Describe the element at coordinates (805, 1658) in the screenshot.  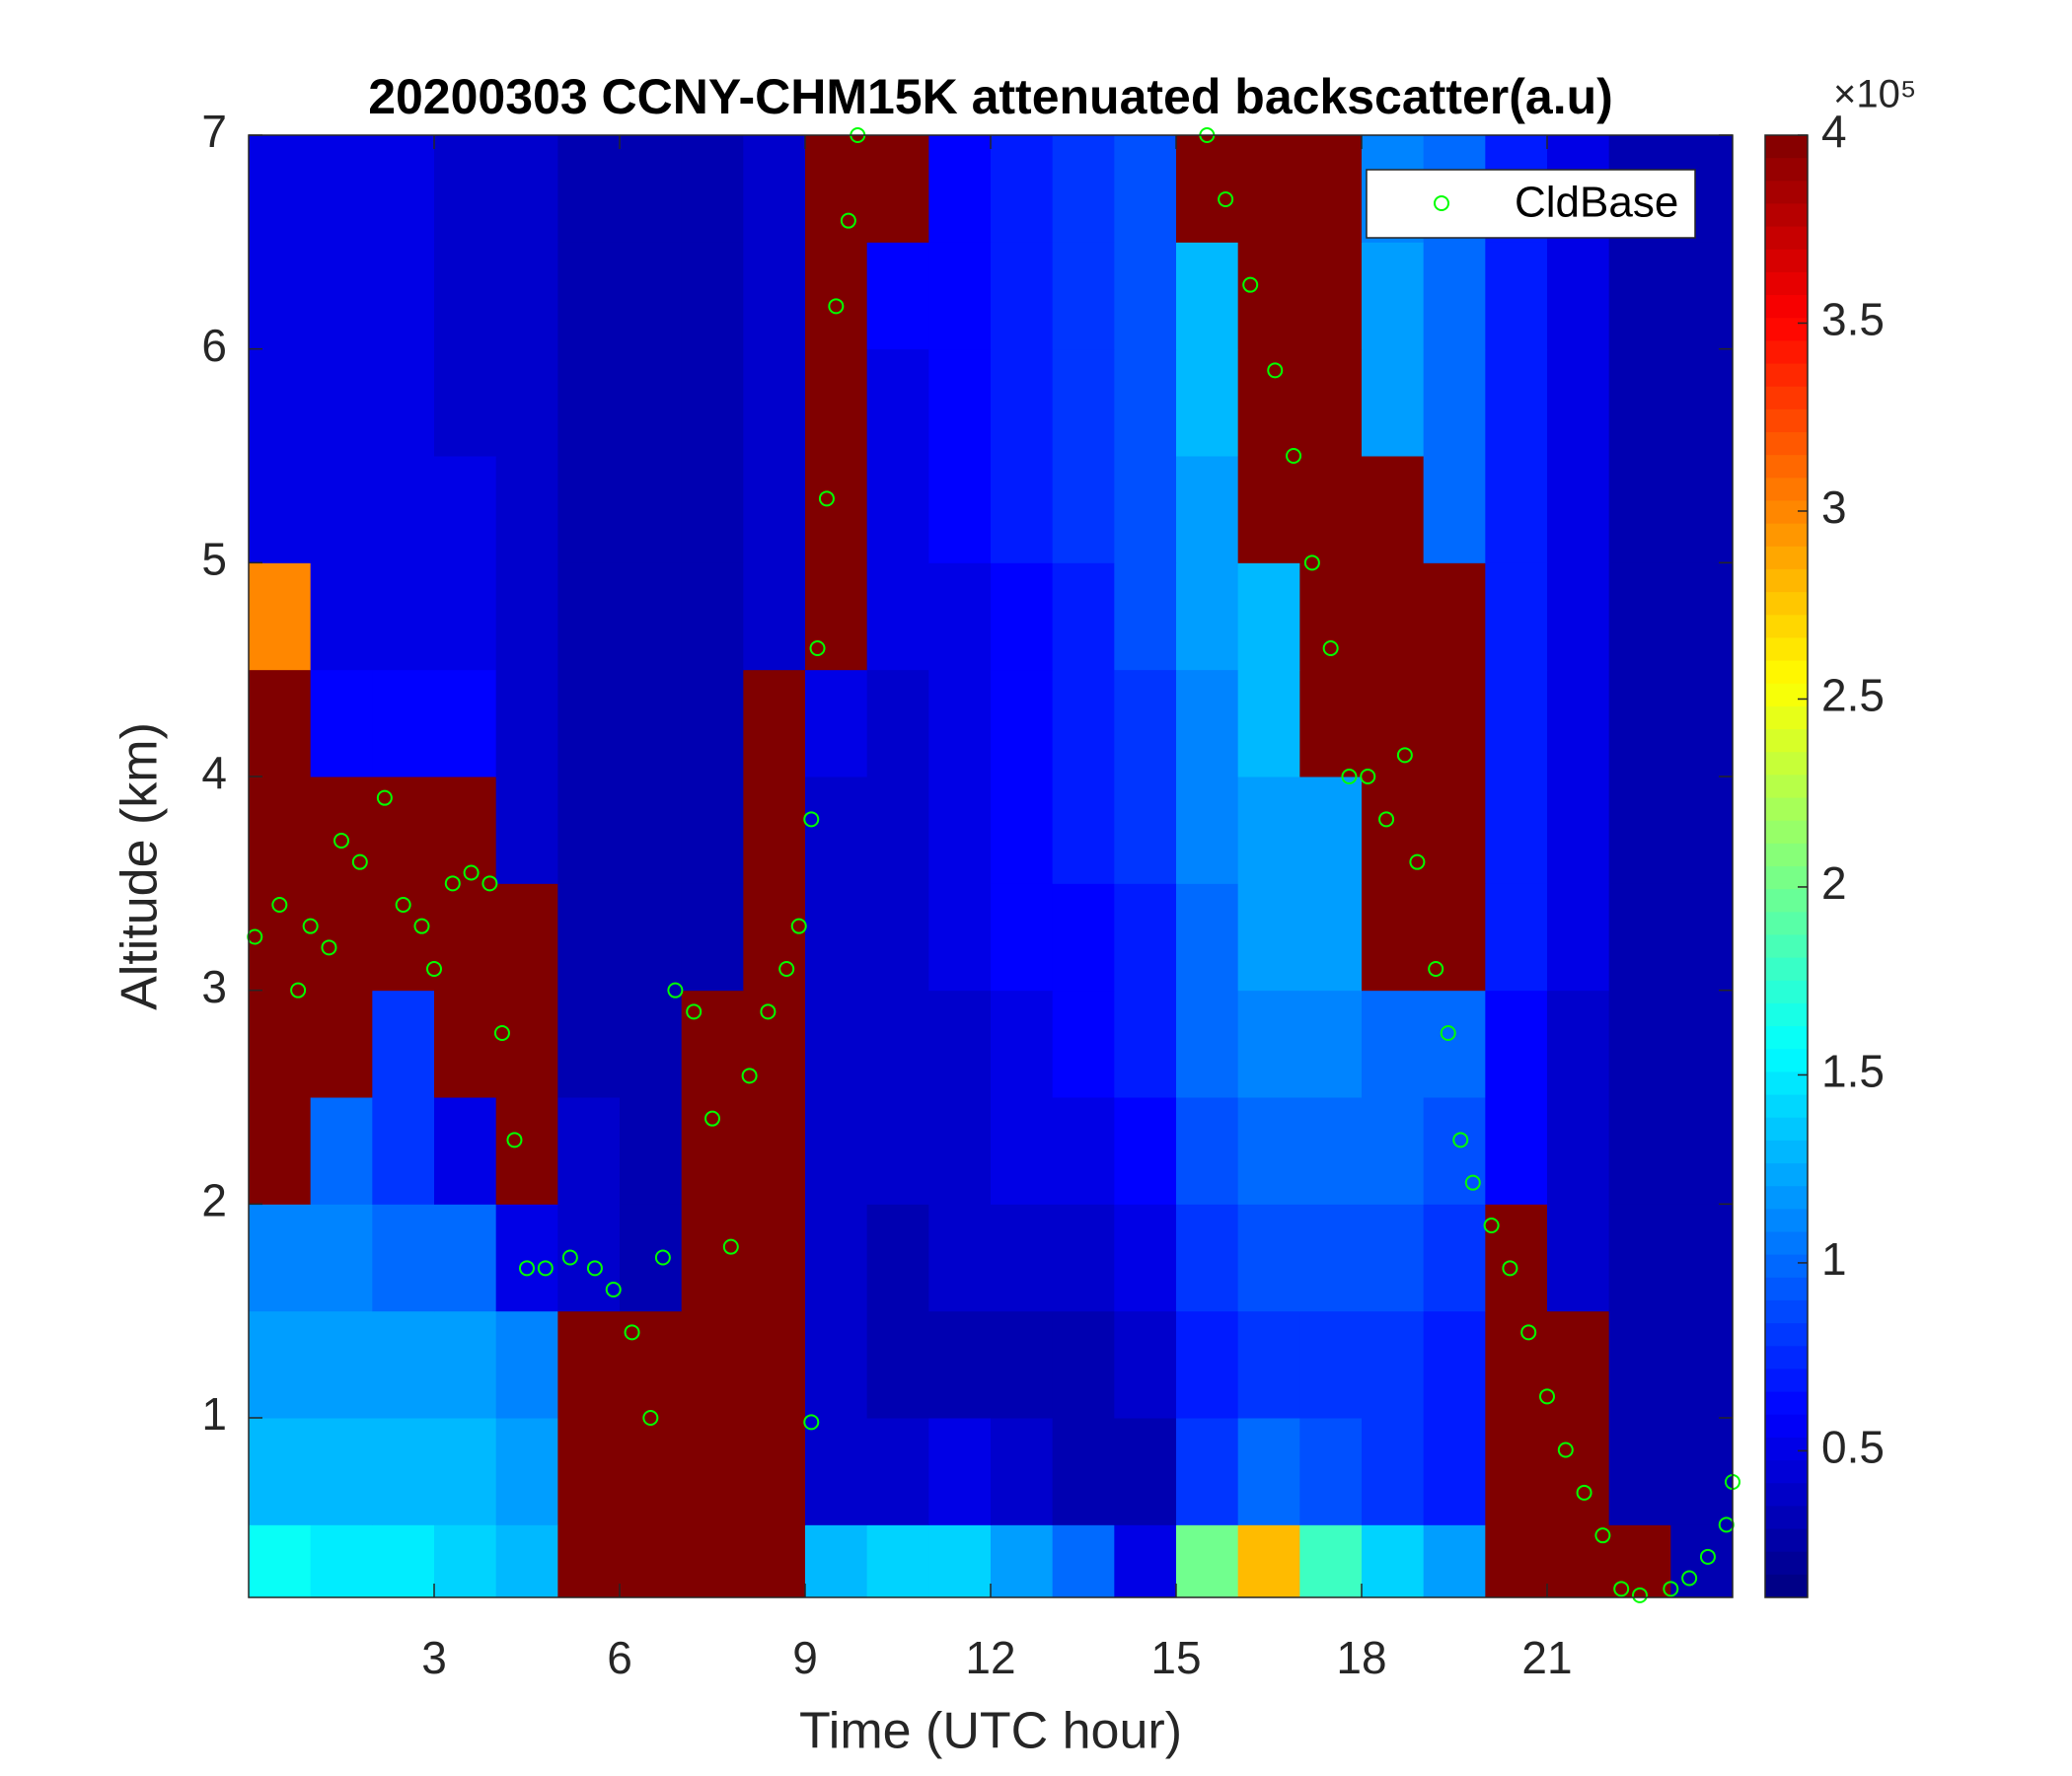
I see `x-tick-label: 9` at that location.